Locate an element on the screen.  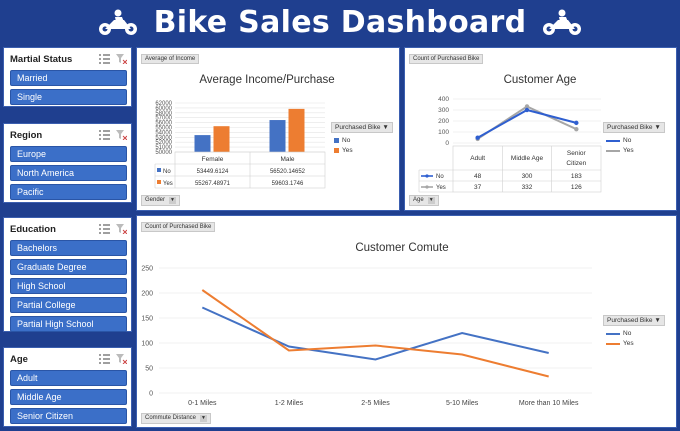
table-legend-key is located at coordinates (159, 170).